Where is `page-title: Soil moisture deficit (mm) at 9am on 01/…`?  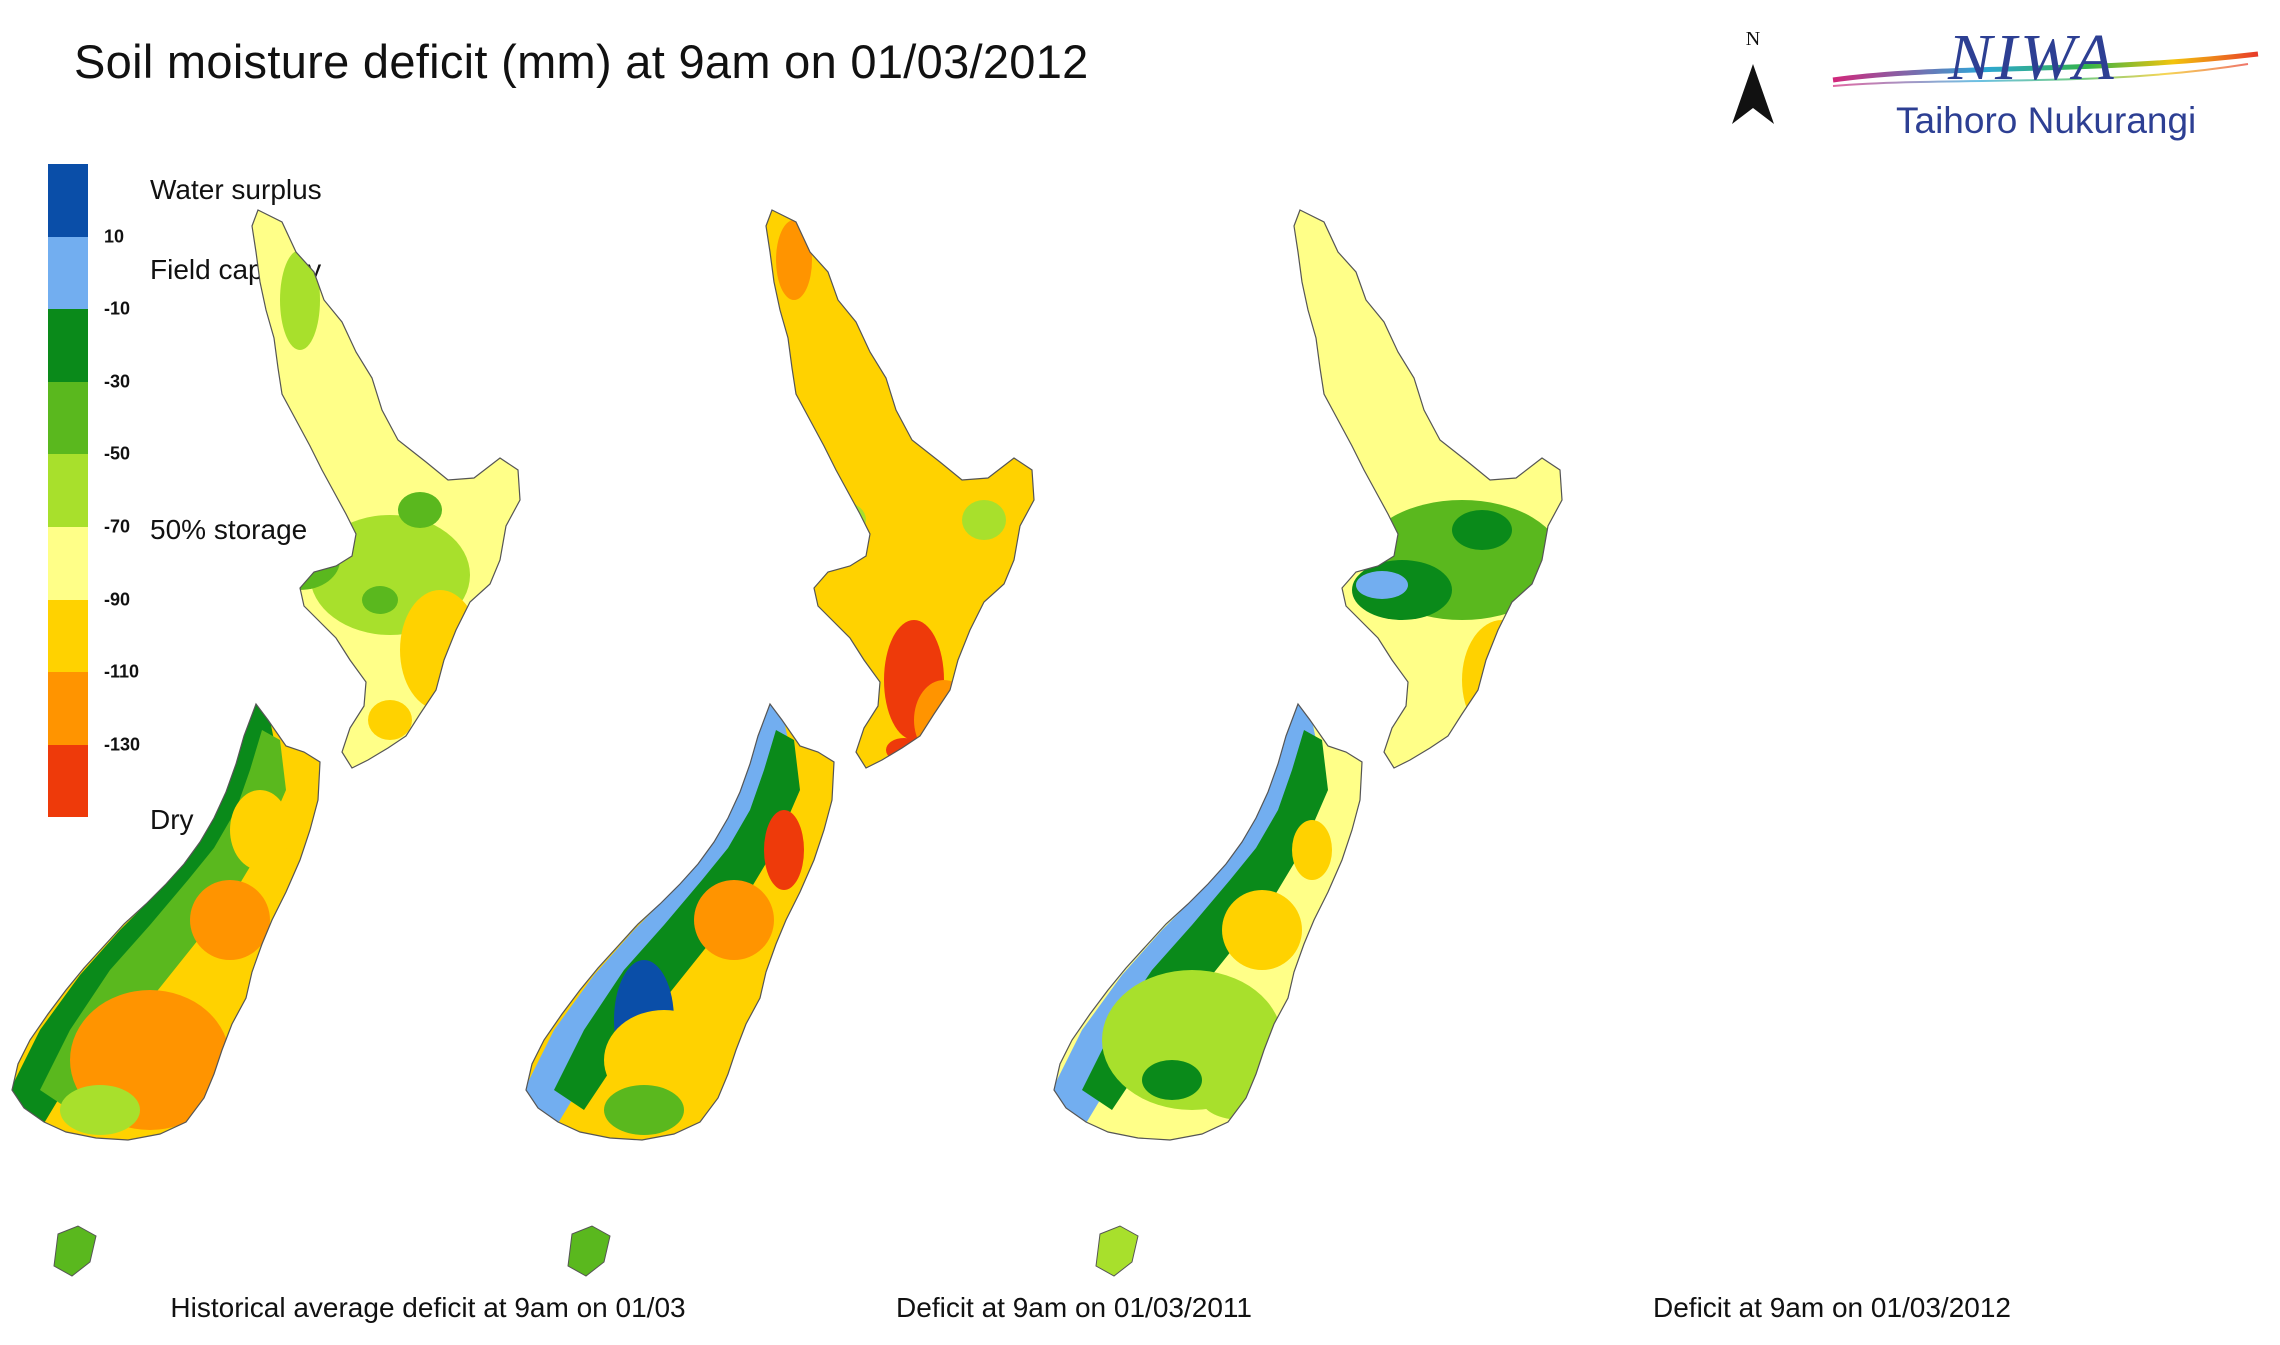 page-title: Soil moisture deficit (mm) at 9am on 01/… is located at coordinates (581, 61).